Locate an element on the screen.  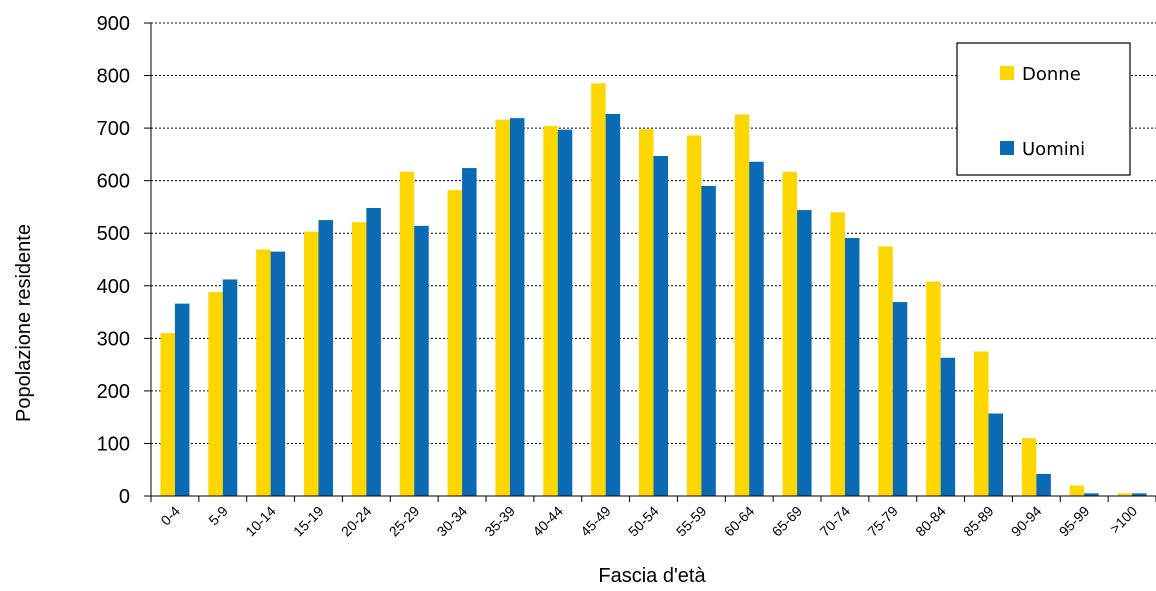
x-tick-label: 10-14 is located at coordinates (260, 521).